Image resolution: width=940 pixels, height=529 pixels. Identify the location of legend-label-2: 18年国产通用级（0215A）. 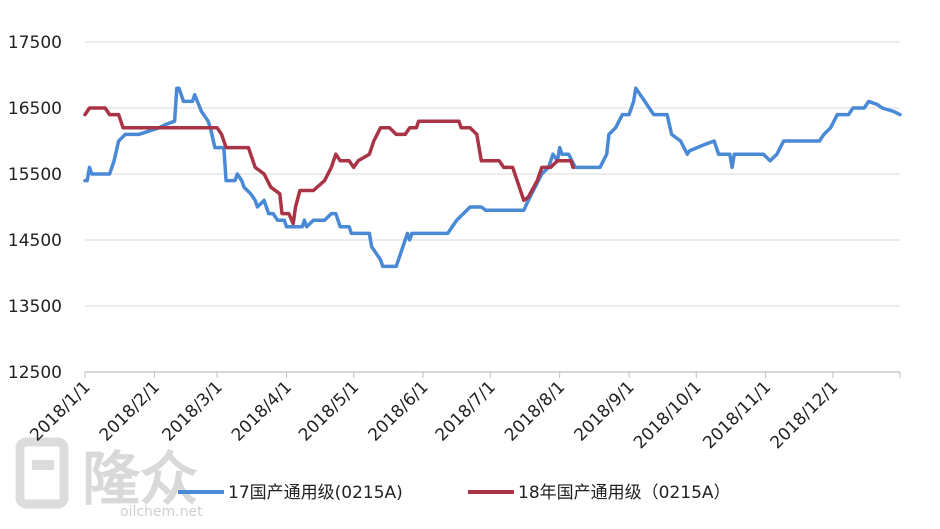
(624, 493).